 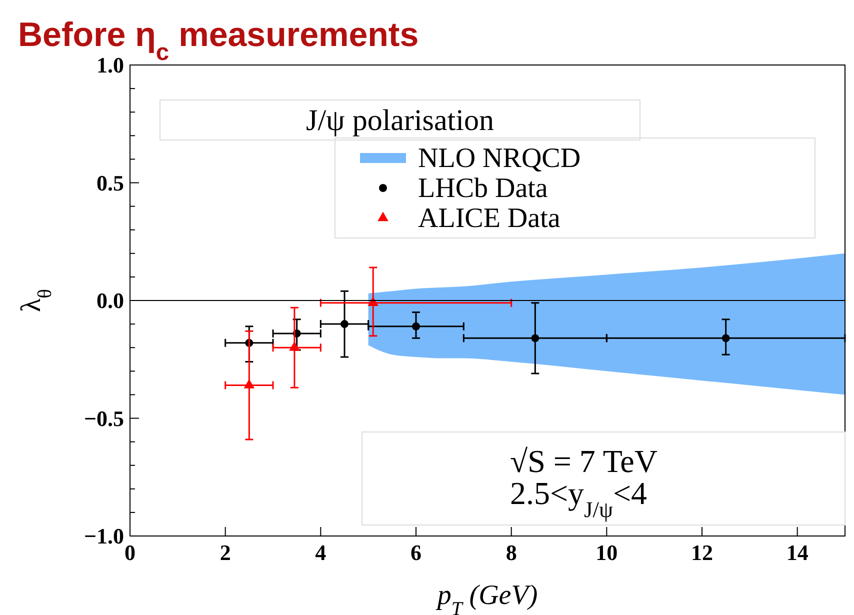 What do you see at coordinates (483, 188) in the screenshot?
I see `legend-label: LHCb Data` at bounding box center [483, 188].